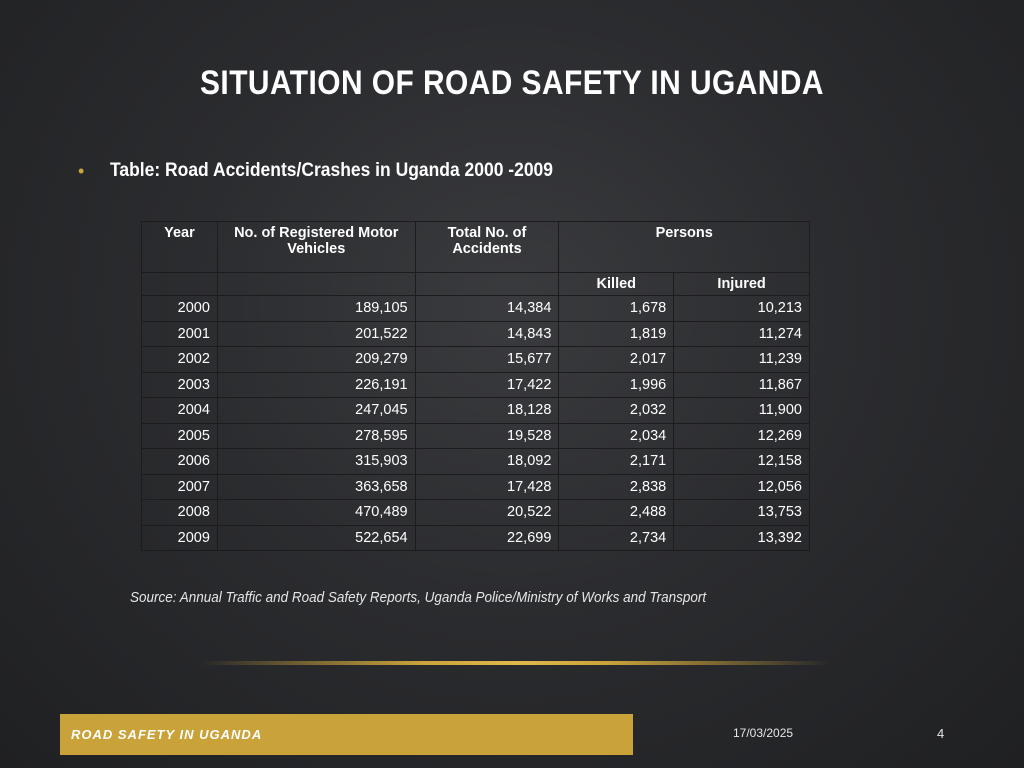 The width and height of the screenshot is (1024, 768). I want to click on header-persons: Persons, so click(684, 247).